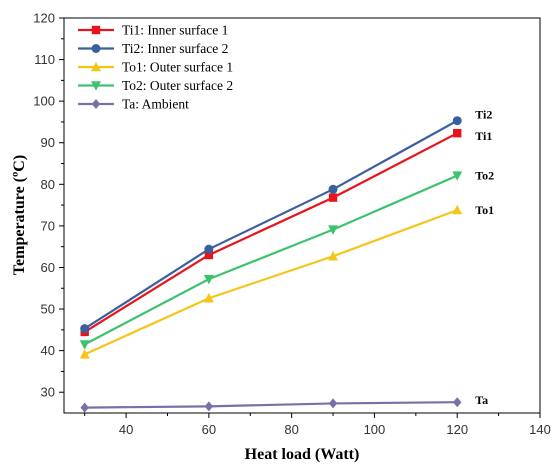 Image resolution: width=552 pixels, height=466 pixels. What do you see at coordinates (302, 454) in the screenshot?
I see `x-axis-title: Heat load (Watt)` at bounding box center [302, 454].